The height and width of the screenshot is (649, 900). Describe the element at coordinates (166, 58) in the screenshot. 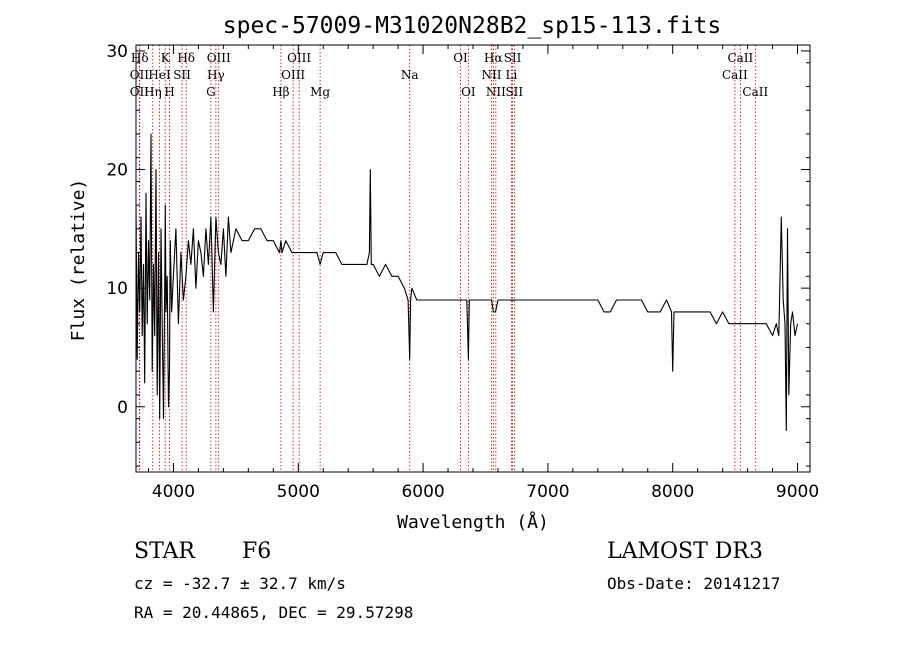

I see `line-label-3: K` at that location.